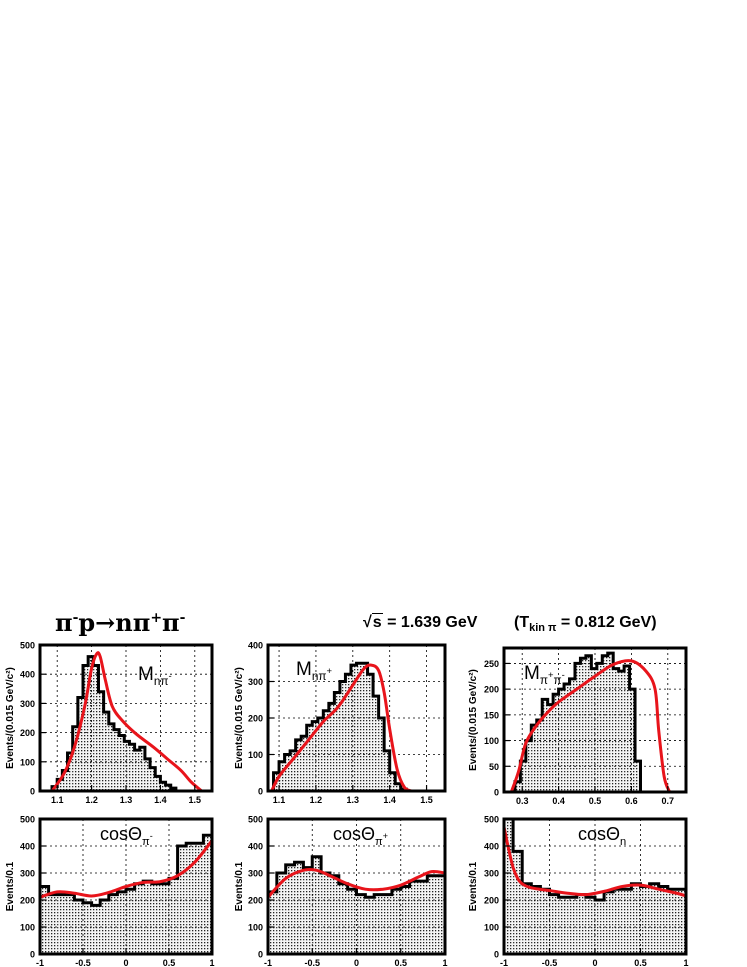  What do you see at coordinates (420, 622) in the screenshot?
I see `energy-label: √s = 1.639 GeV` at bounding box center [420, 622].